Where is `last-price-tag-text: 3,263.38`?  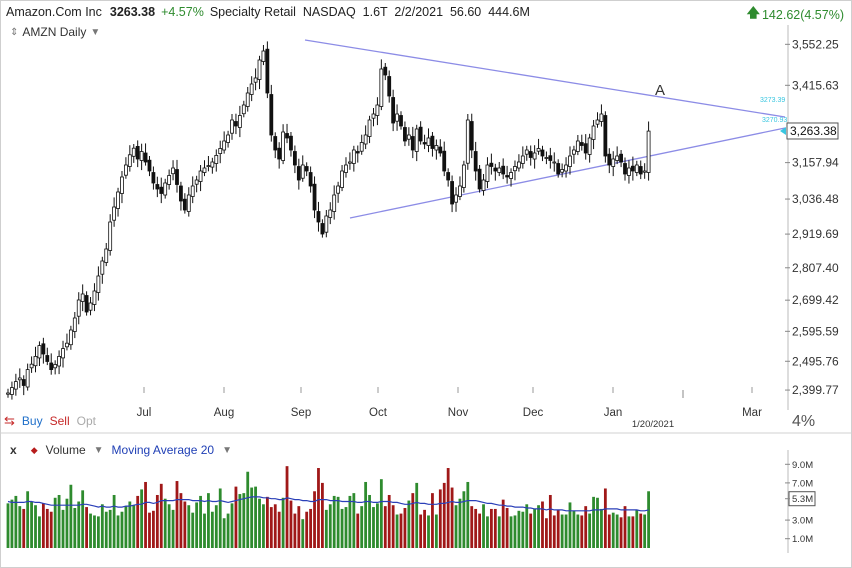
last-price-tag-text: 3,263.38 is located at coordinates (813, 131).